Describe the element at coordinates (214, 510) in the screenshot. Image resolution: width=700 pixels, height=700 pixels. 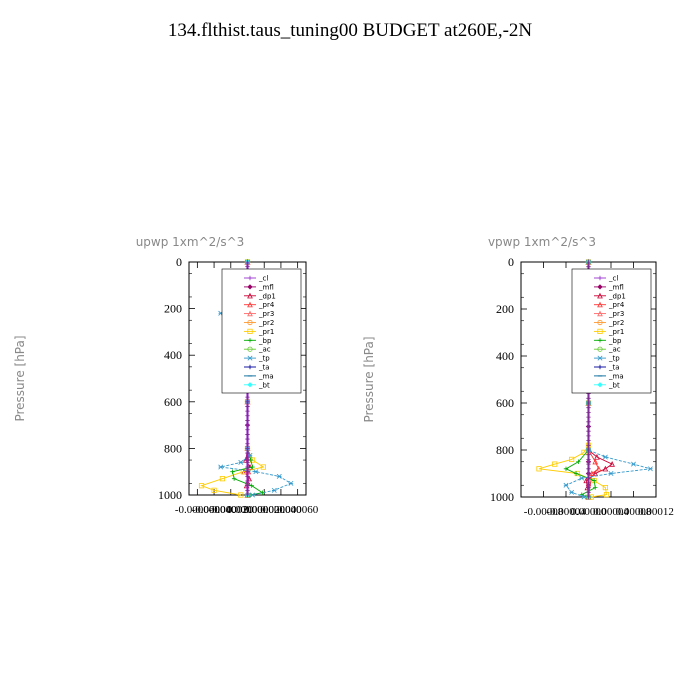
I see `x-tick-label: -0.000040` at that location.